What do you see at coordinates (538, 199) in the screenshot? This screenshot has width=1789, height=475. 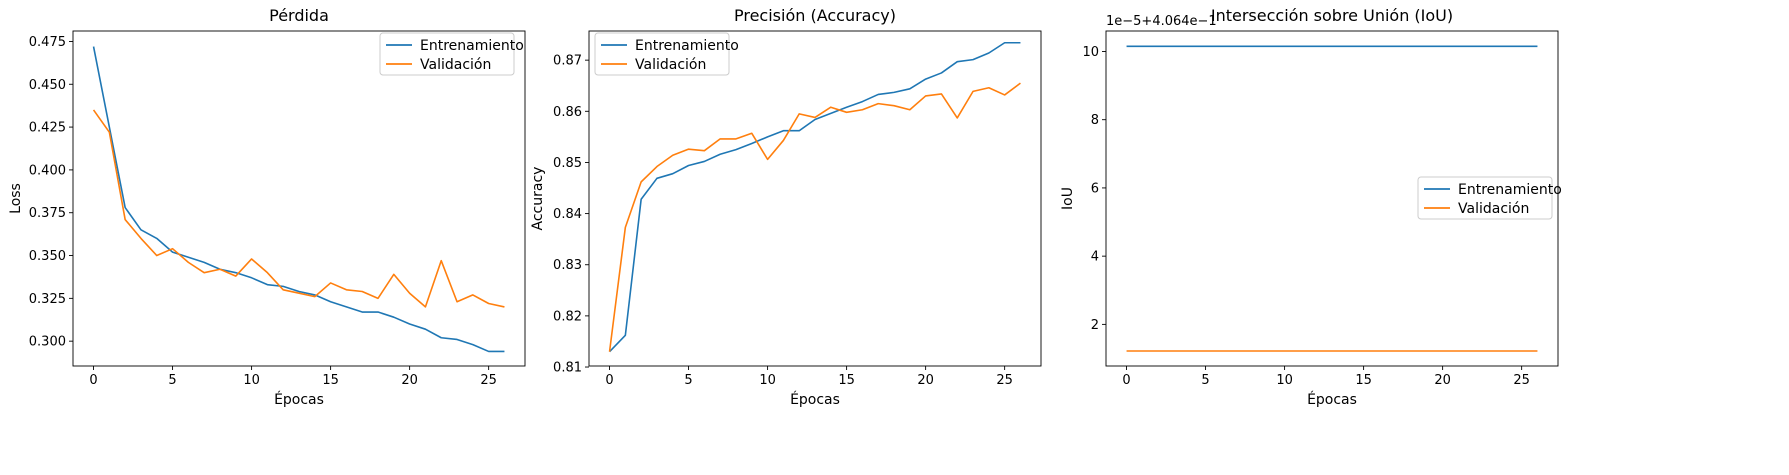 I see `y-axis-label: Accuracy` at bounding box center [538, 199].